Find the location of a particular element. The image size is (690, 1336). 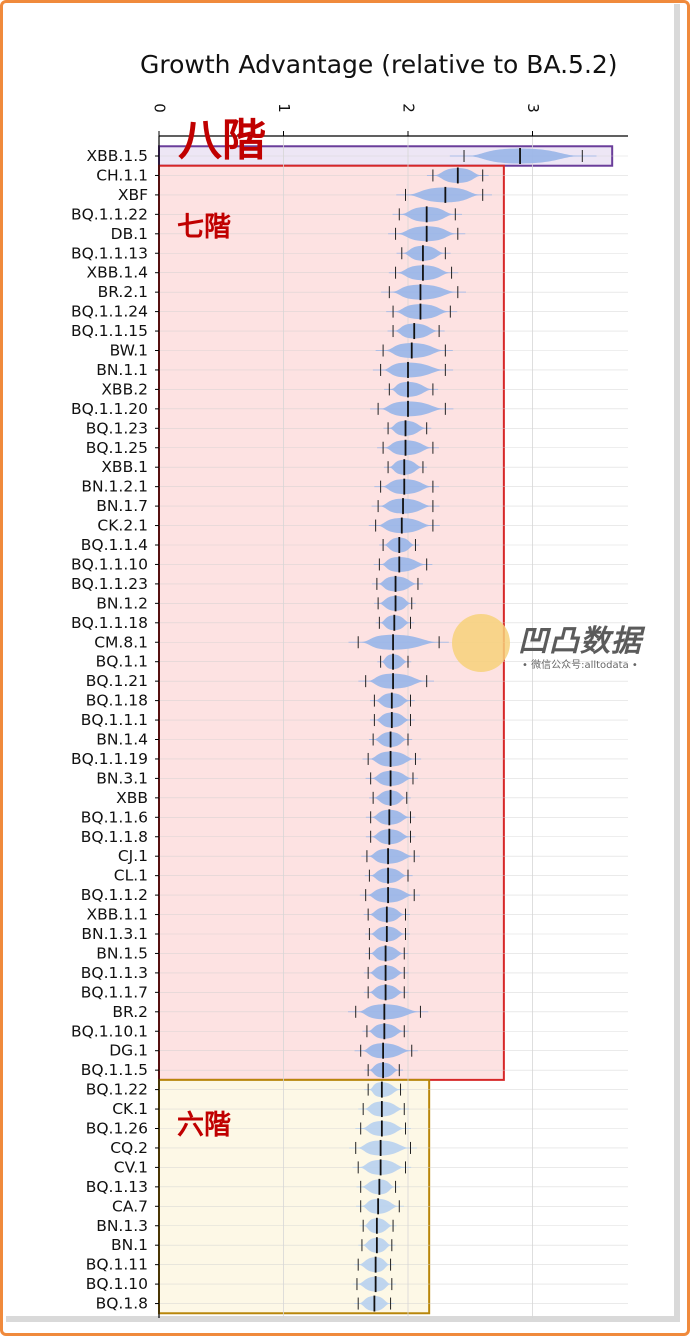

y-tick-label: BQ.1.1 is located at coordinates (122, 662).